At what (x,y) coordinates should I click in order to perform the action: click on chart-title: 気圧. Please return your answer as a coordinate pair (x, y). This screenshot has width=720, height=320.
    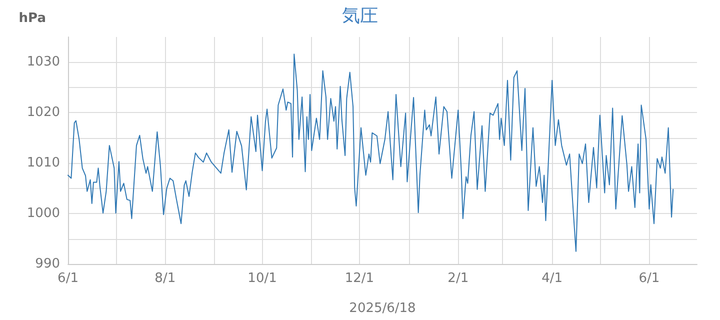
    Looking at the image, I should click on (360, 16).